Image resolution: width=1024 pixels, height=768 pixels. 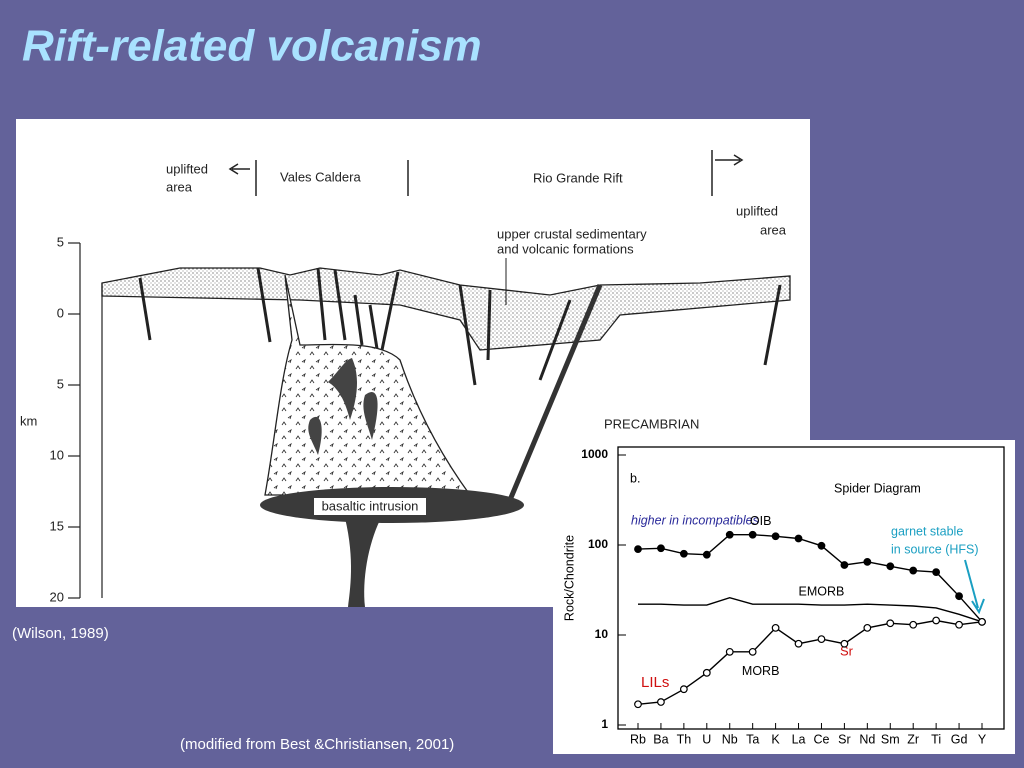 What do you see at coordinates (362, 562) in the screenshot?
I see `feeder-dike` at bounding box center [362, 562].